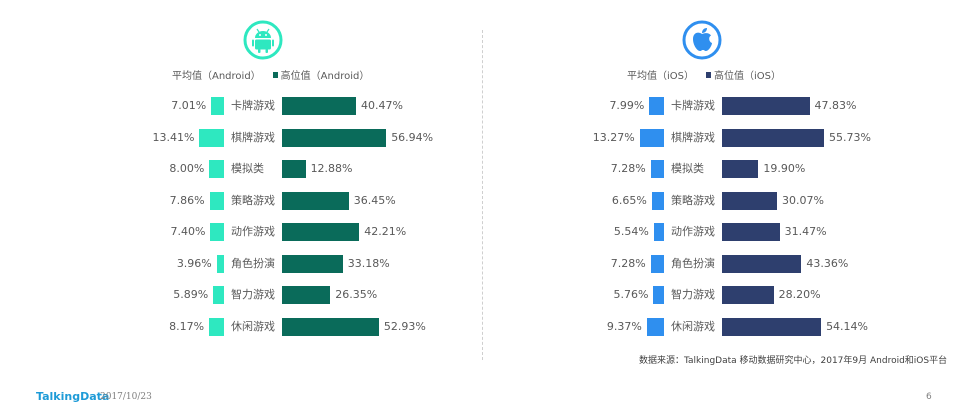 Image resolution: width=965 pixels, height=420 pixels. Describe the element at coordinates (126, 397) in the screenshot. I see `footer-date: 2017/10/23` at that location.